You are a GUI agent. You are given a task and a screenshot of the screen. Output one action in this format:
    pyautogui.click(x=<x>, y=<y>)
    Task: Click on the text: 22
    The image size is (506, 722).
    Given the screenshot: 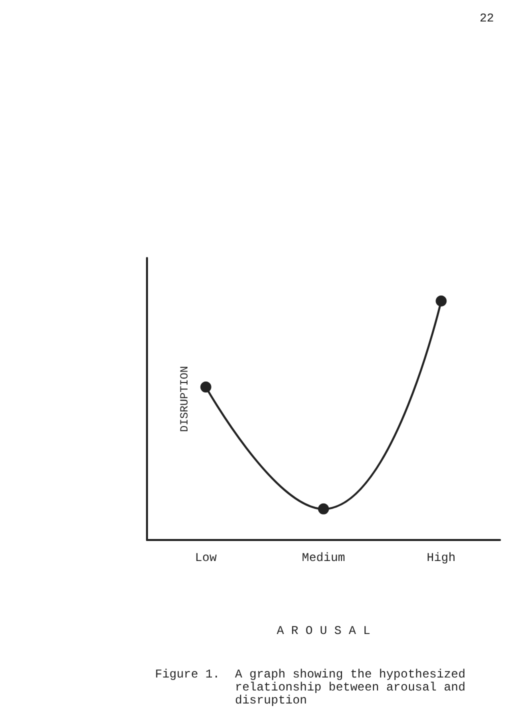 What is the action you would take?
    pyautogui.click(x=487, y=19)
    